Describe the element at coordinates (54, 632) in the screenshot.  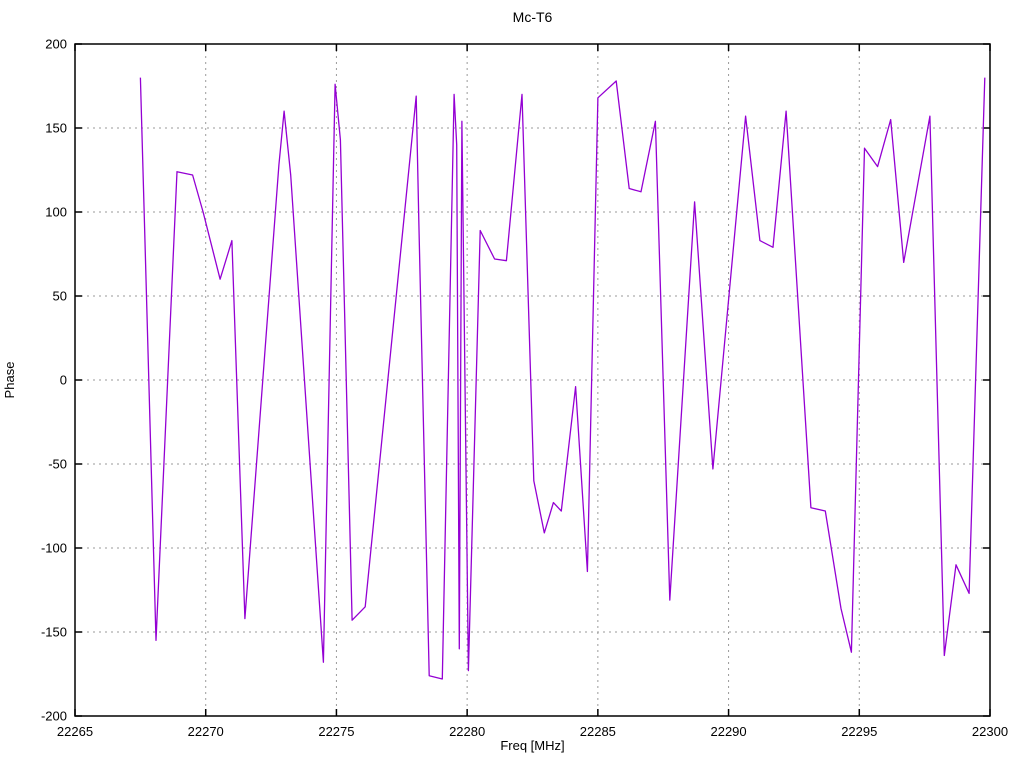
I see `y-tick-label: -150` at that location.